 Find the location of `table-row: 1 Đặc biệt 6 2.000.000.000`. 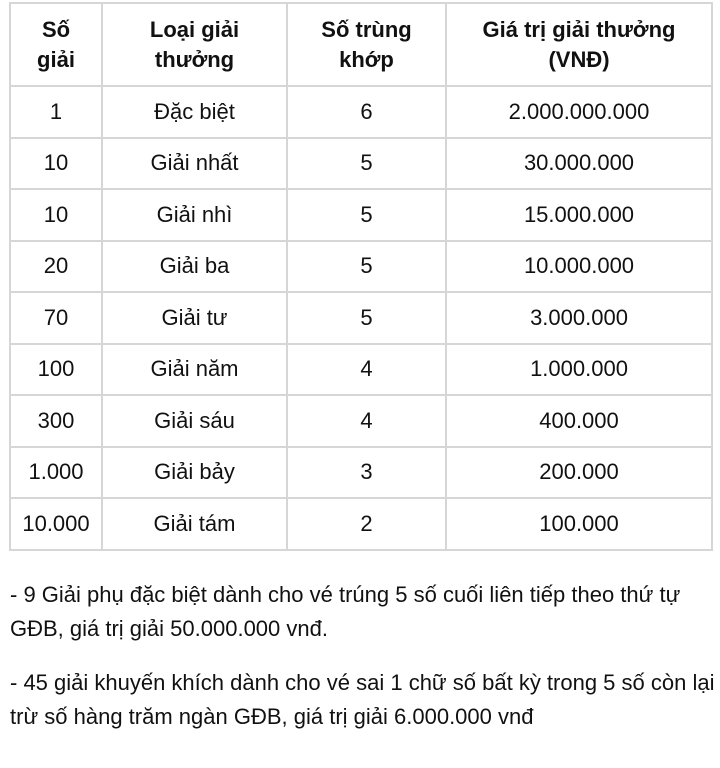

table-row: 1 Đặc biệt 6 2.000.000.000 is located at coordinates (361, 112).